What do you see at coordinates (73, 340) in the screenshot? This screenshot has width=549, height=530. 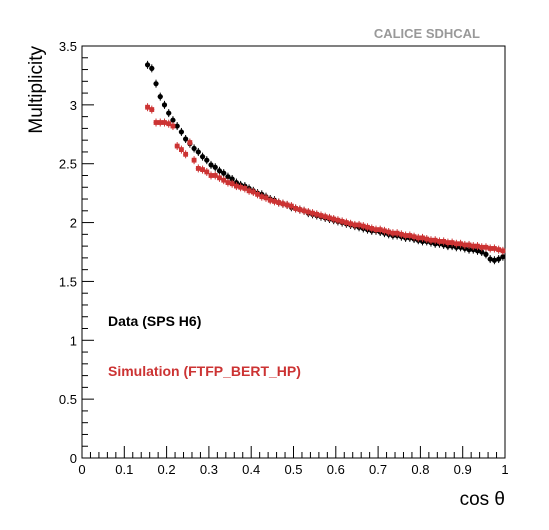 I see `y-tick-label: 1` at bounding box center [73, 340].